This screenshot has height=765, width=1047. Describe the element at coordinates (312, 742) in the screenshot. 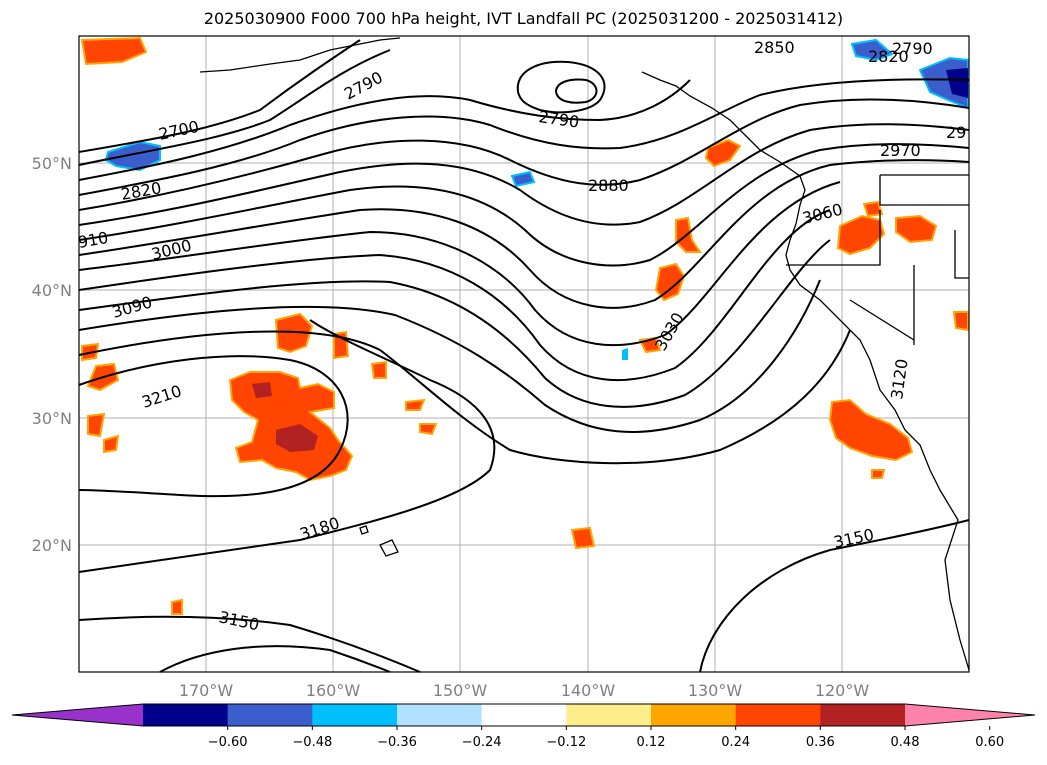

I see `colorbar-tick-label: −0.48` at that location.